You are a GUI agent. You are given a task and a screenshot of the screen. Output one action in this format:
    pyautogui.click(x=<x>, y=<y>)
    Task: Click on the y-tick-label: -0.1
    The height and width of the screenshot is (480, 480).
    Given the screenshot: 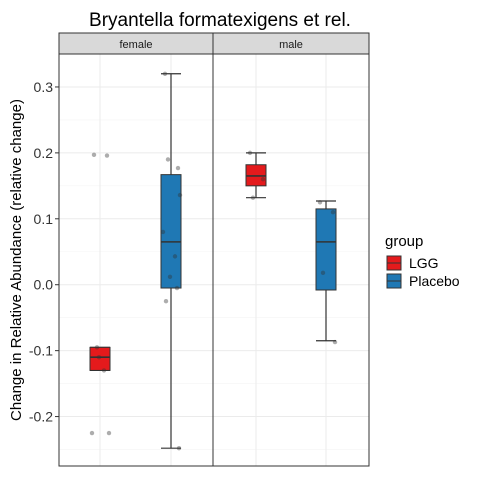 What is the action you would take?
    pyautogui.click(x=41, y=351)
    